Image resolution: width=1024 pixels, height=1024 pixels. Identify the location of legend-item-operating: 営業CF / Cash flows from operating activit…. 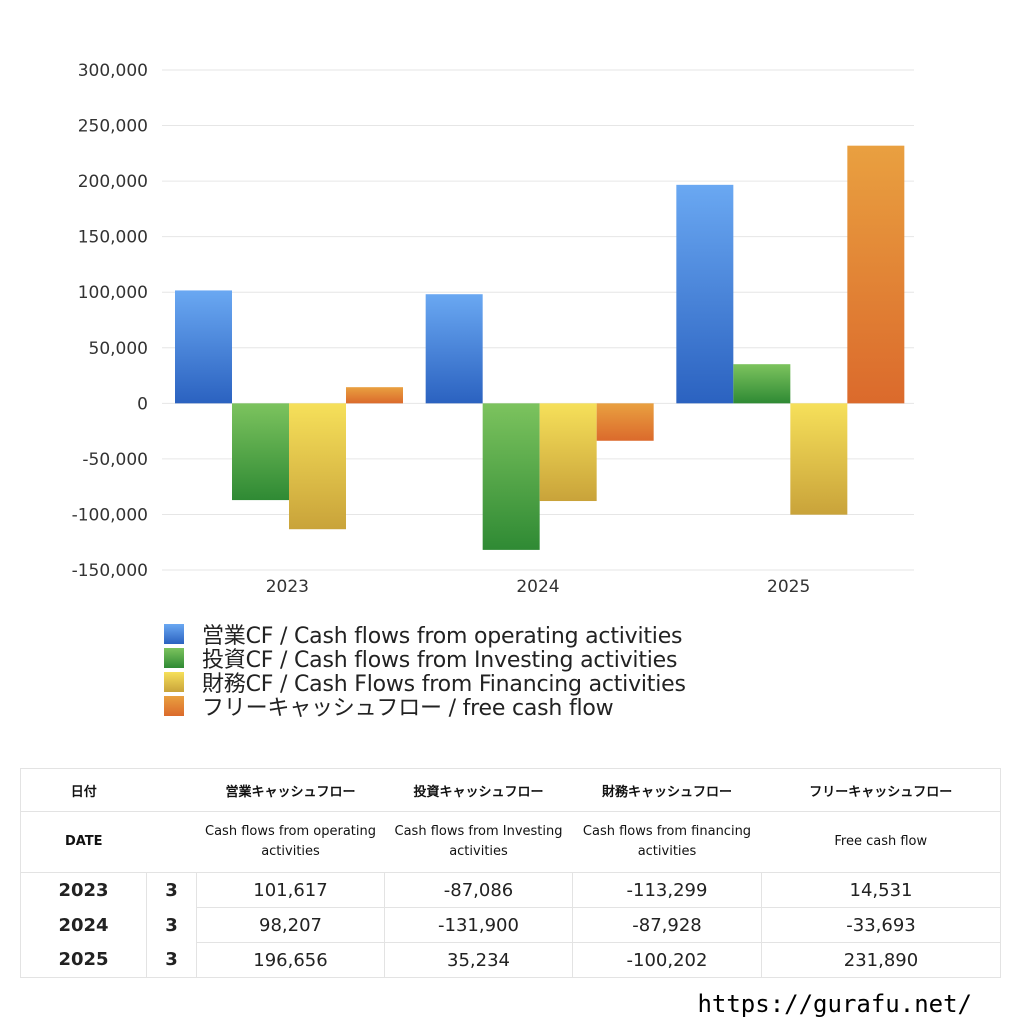
(425, 635).